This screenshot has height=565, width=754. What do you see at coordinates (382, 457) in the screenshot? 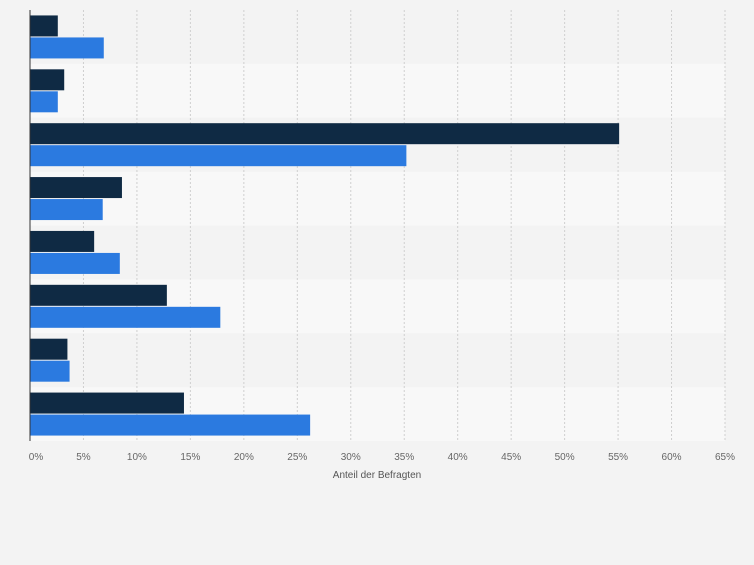
I see `x-tick-labels: 0% 5% 10% 15% 20% 25% 30% 35% 40% 45% 50% 55% 60% 65%` at bounding box center [382, 457].